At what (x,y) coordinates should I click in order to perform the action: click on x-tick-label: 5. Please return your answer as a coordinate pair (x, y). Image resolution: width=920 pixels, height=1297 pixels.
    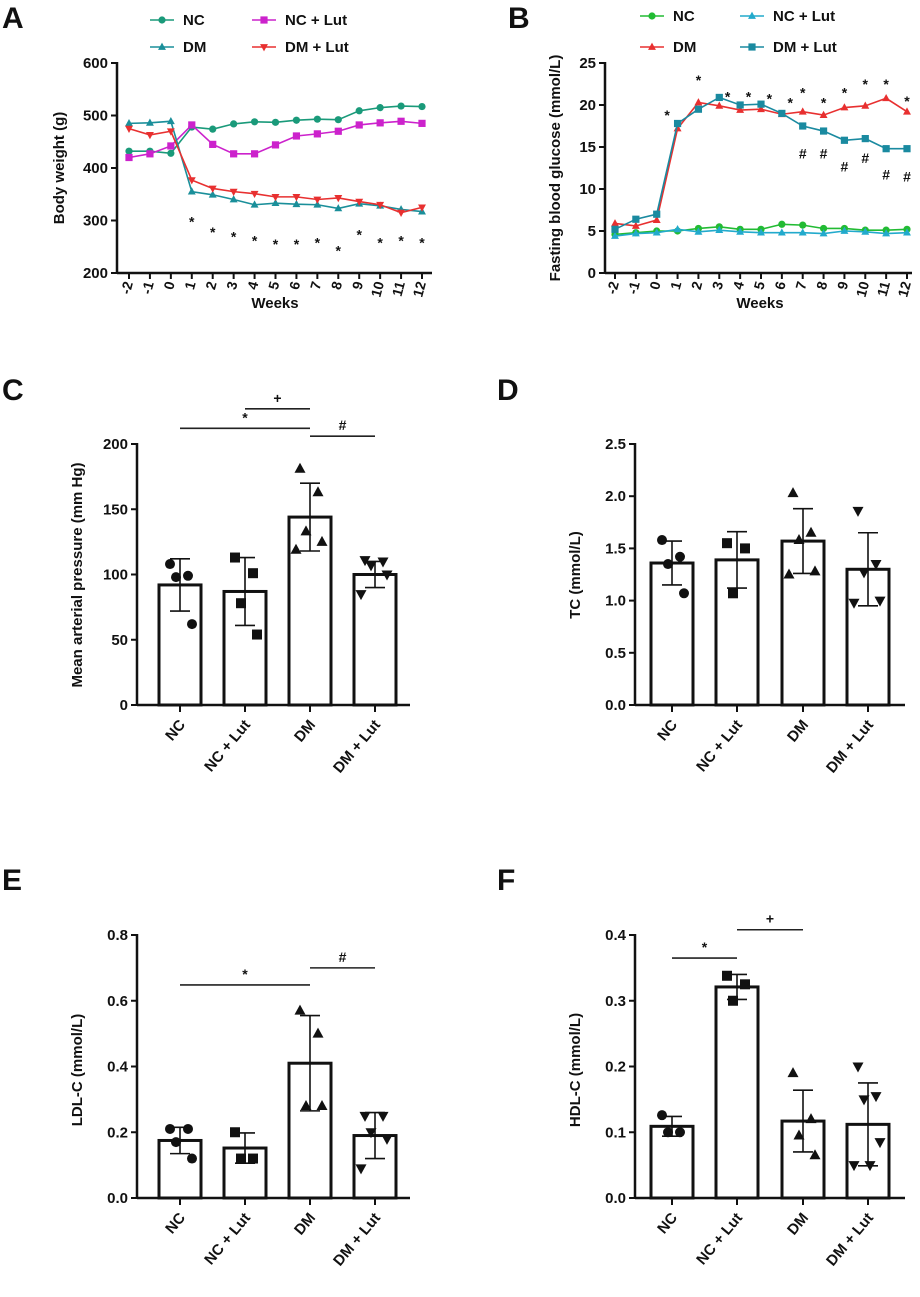
    Looking at the image, I should click on (274, 285).